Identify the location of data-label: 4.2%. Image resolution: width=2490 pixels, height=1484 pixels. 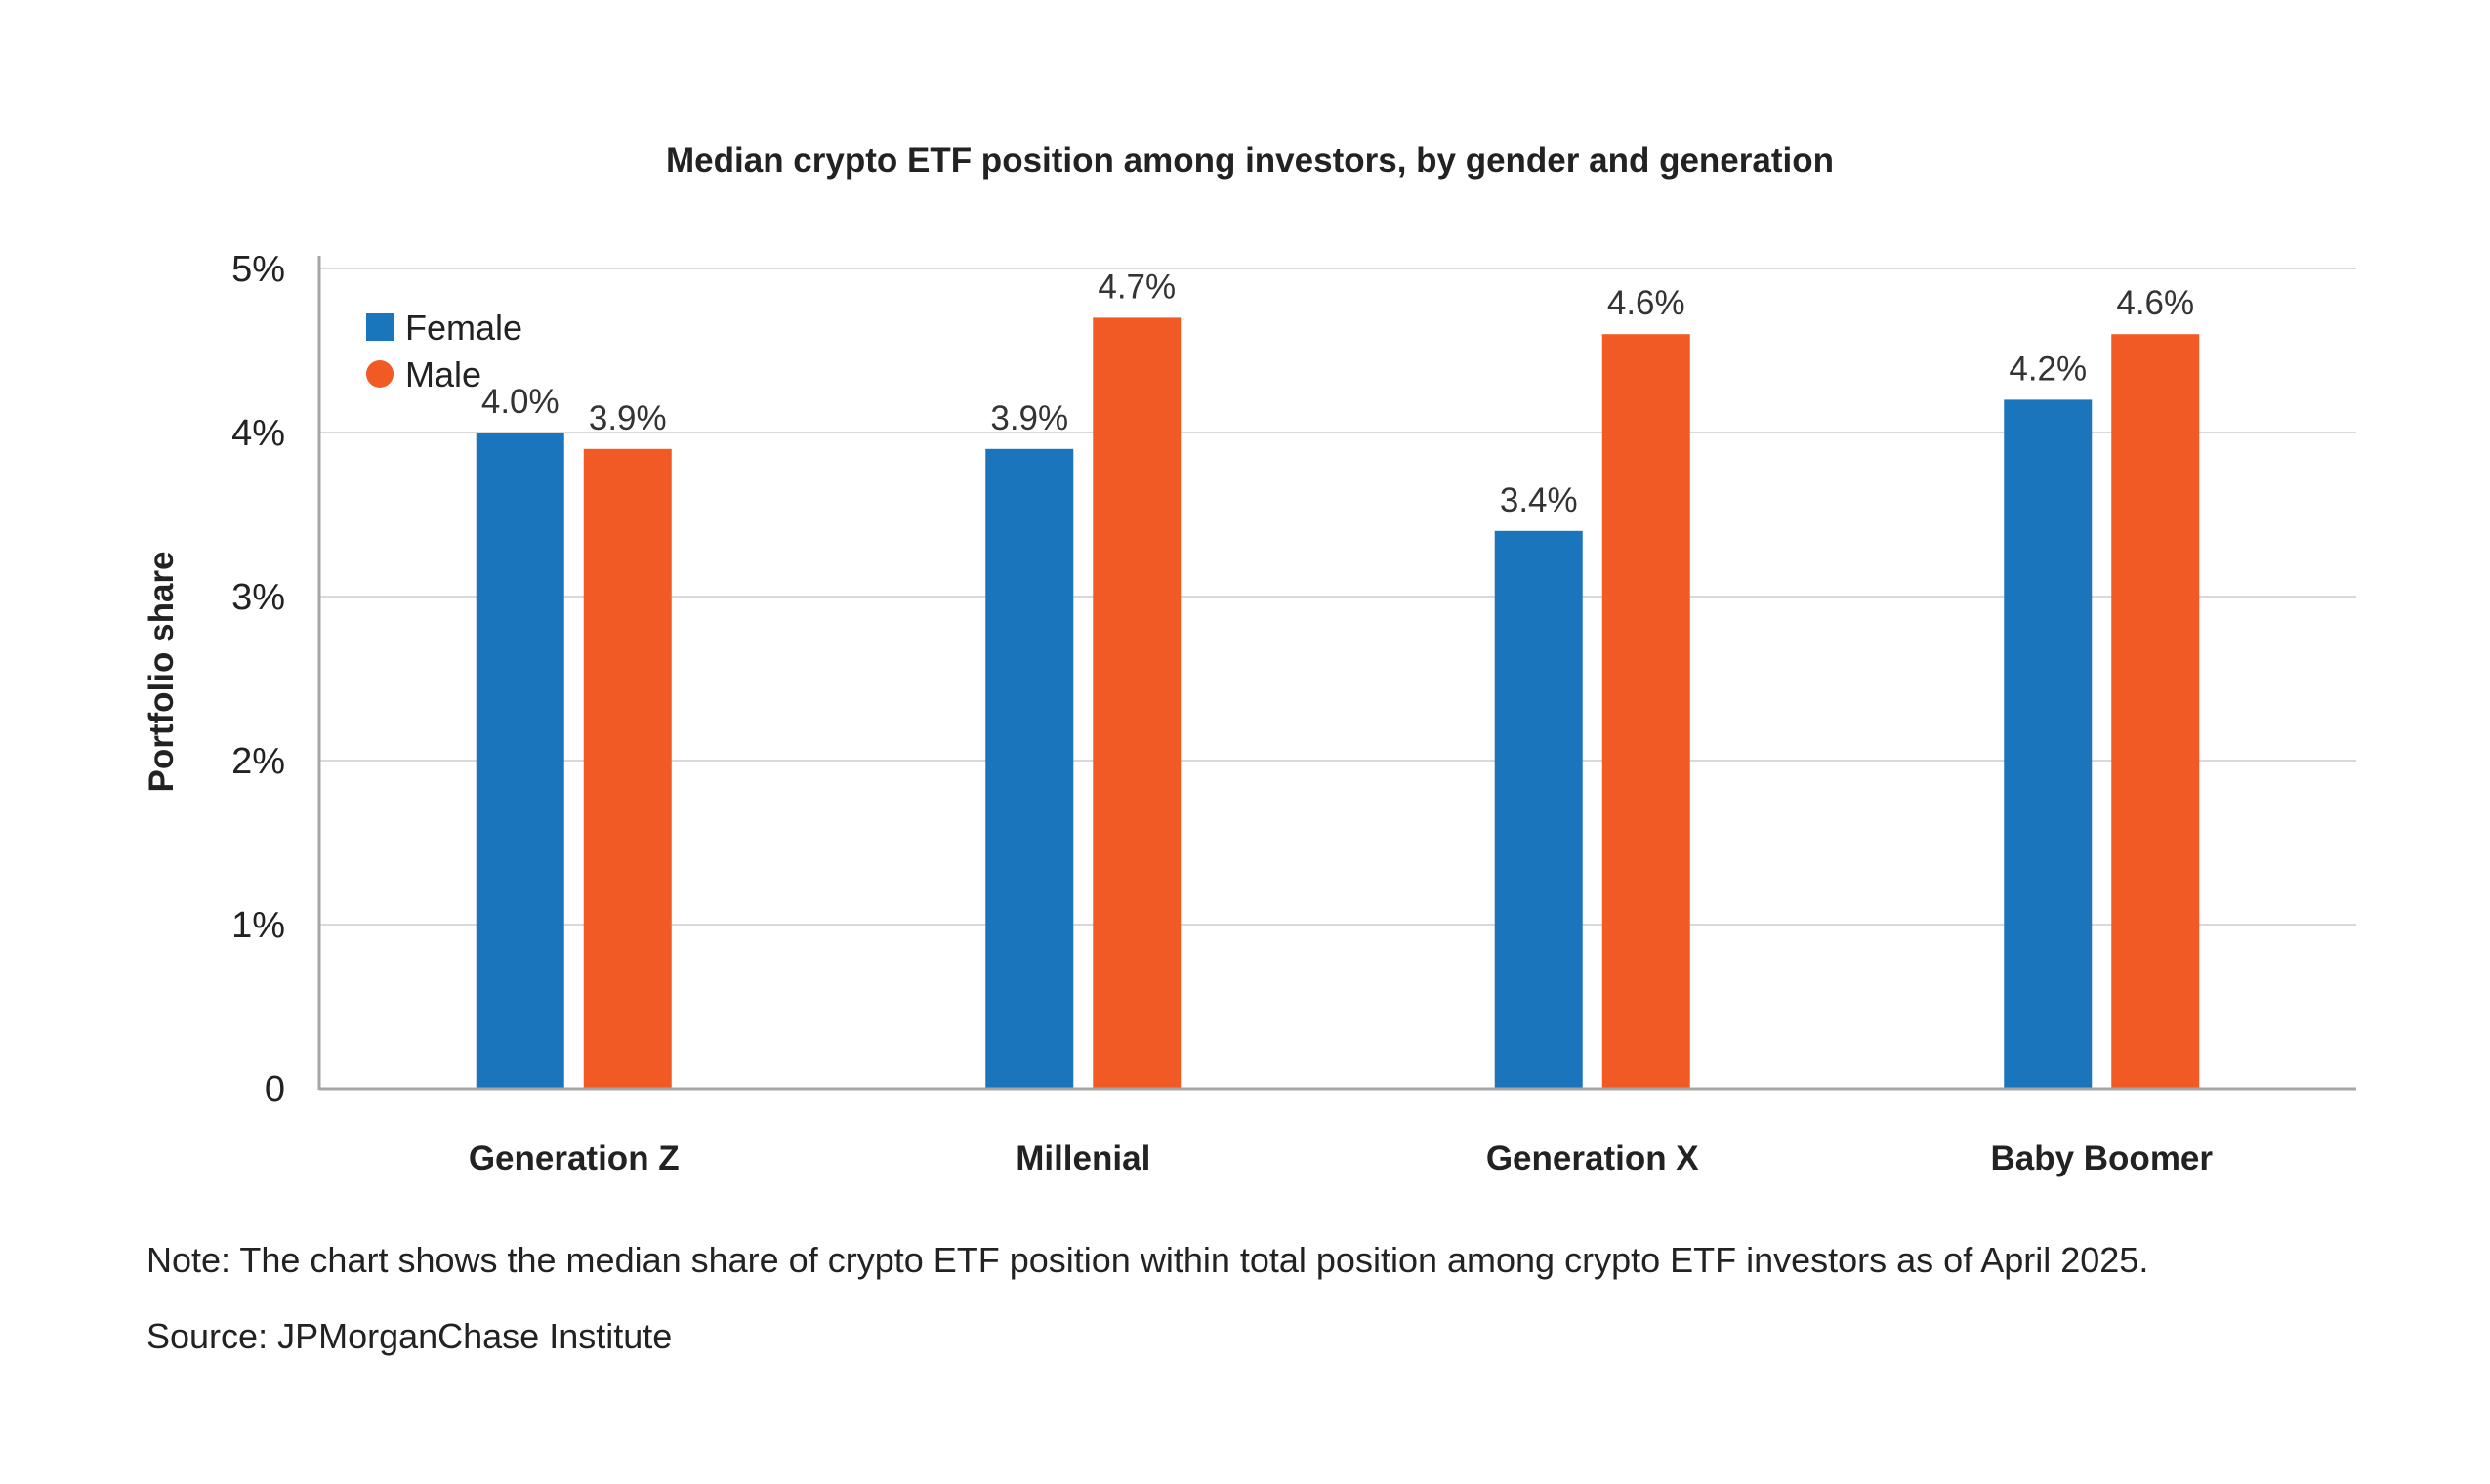
(2048, 369).